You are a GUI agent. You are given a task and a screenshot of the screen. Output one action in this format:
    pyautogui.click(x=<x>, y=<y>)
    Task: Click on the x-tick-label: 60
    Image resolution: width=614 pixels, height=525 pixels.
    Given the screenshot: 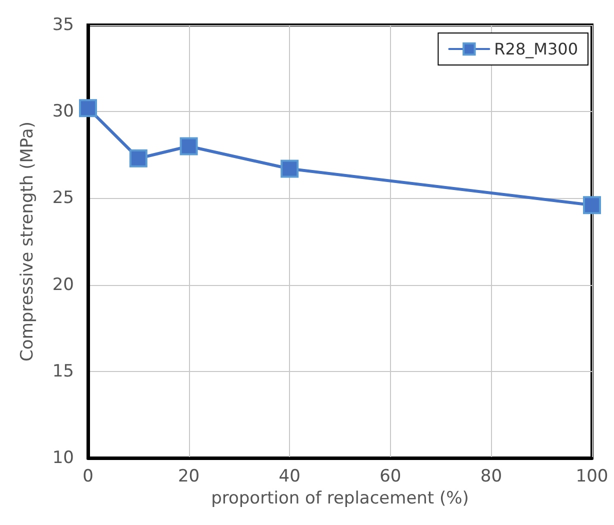 What is the action you would take?
    pyautogui.click(x=391, y=476)
    